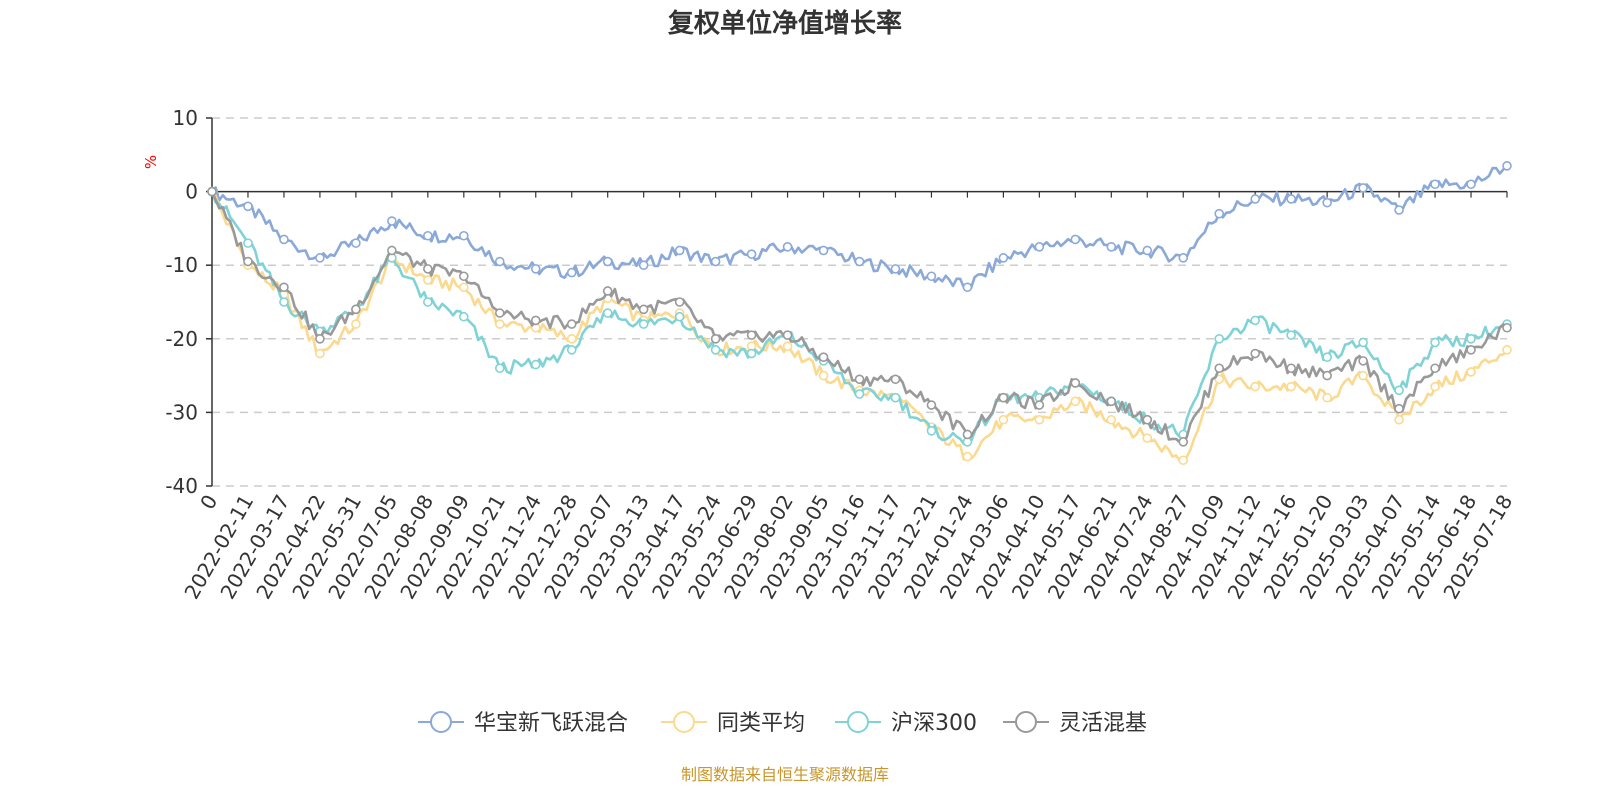 Image resolution: width=1600 pixels, height=800 pixels. Describe the element at coordinates (151, 162) in the screenshot. I see `y-axis-unit: %` at that location.